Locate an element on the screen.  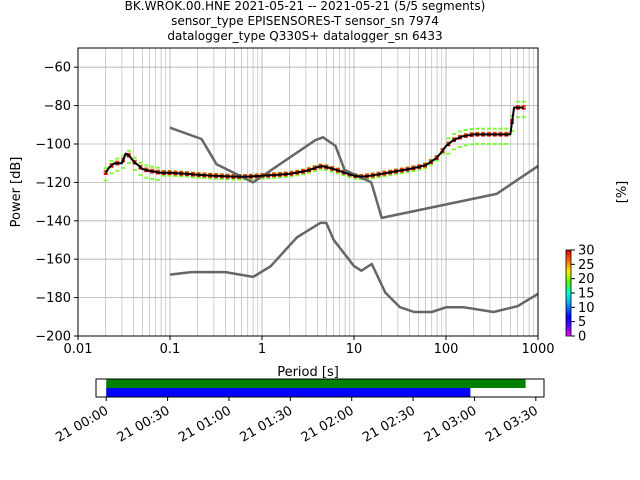
y-tick-label: −180 is located at coordinates (53, 298).